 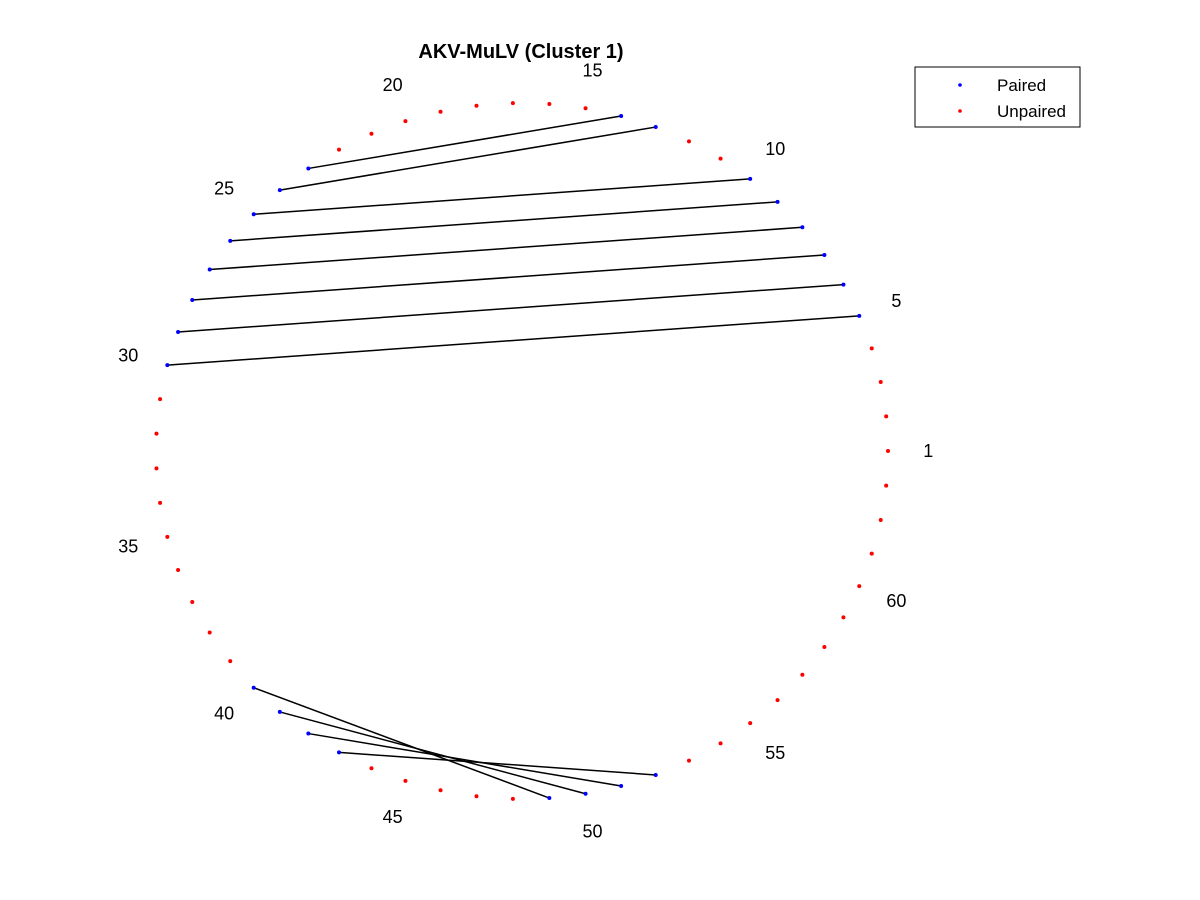 What do you see at coordinates (1031, 111) in the screenshot?
I see `legend-unpaired-label: Unpaired` at bounding box center [1031, 111].